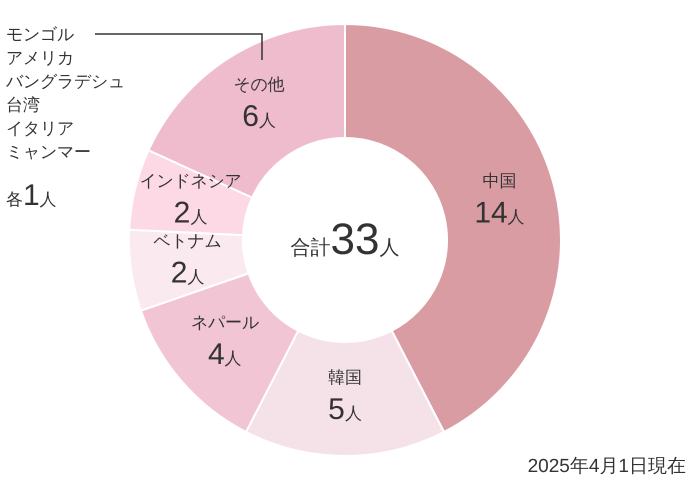 This screenshot has height=480, width=690. What do you see at coordinates (259, 117) in the screenshot?
I see `data-label: 6人` at bounding box center [259, 117].